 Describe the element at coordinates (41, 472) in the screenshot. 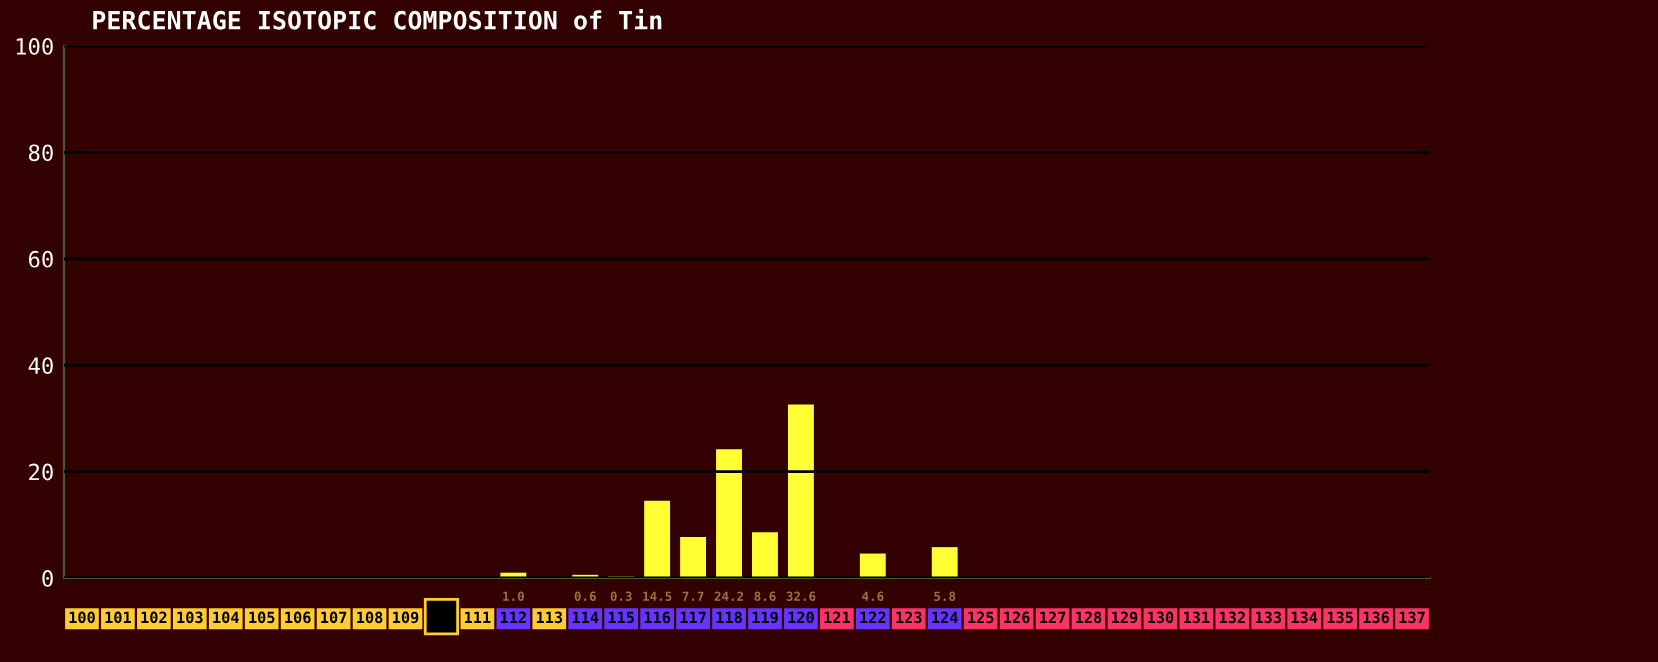

I see `y-tick-label: 20` at that location.